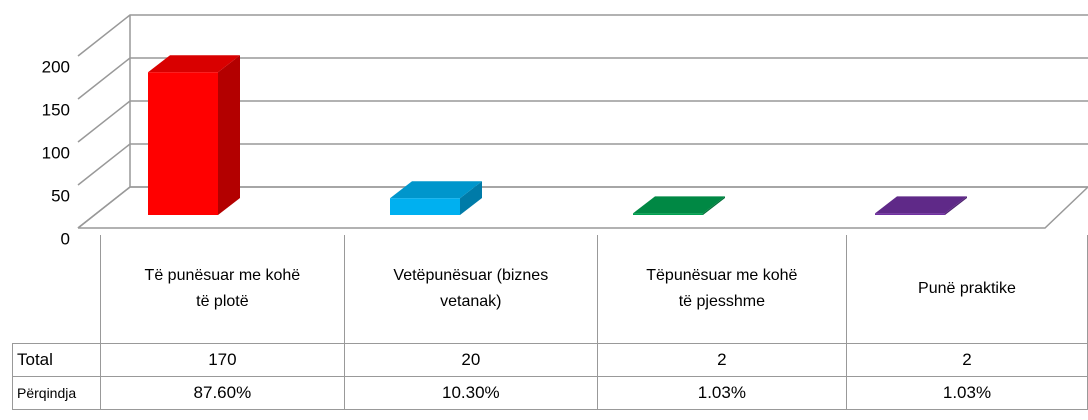  What do you see at coordinates (470, 289) in the screenshot?
I see `category-label: Vetëpunësuar (biznes vetanak)` at bounding box center [470, 289].